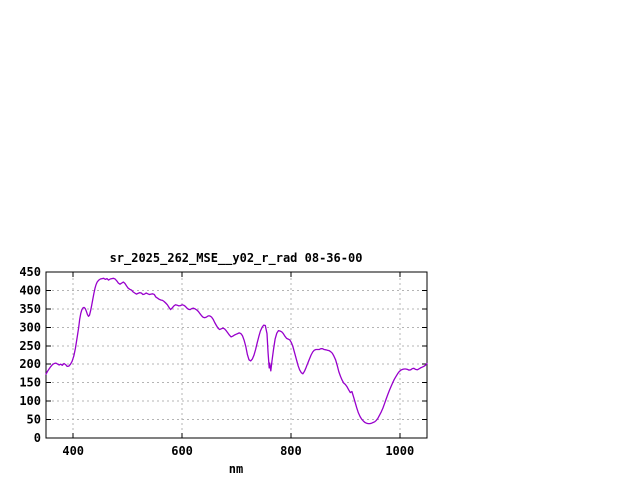  I want to click on y-tick-label: 150, so click(30, 383).